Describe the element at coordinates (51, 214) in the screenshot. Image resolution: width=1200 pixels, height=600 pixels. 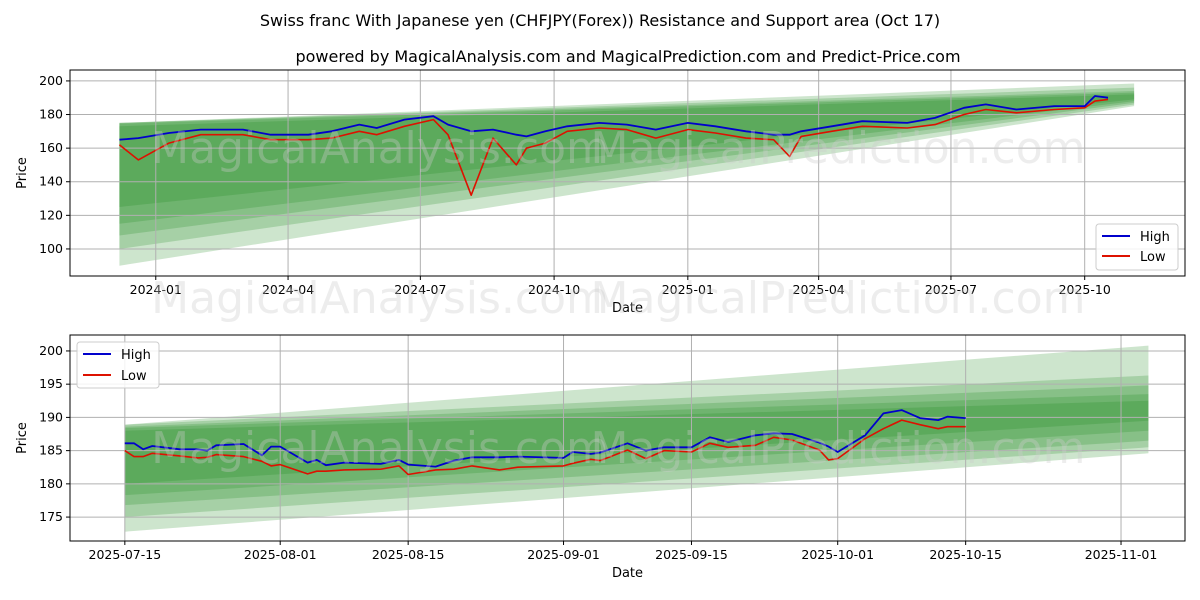
I see `y-tick-label: 120` at that location.